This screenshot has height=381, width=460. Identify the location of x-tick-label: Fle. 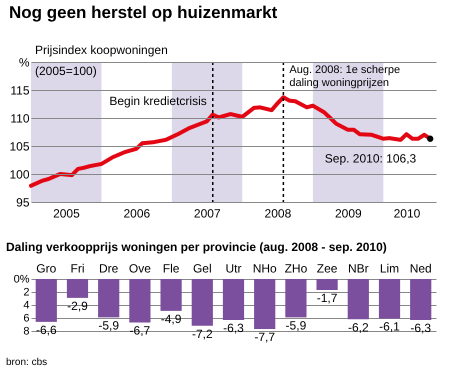
(171, 269).